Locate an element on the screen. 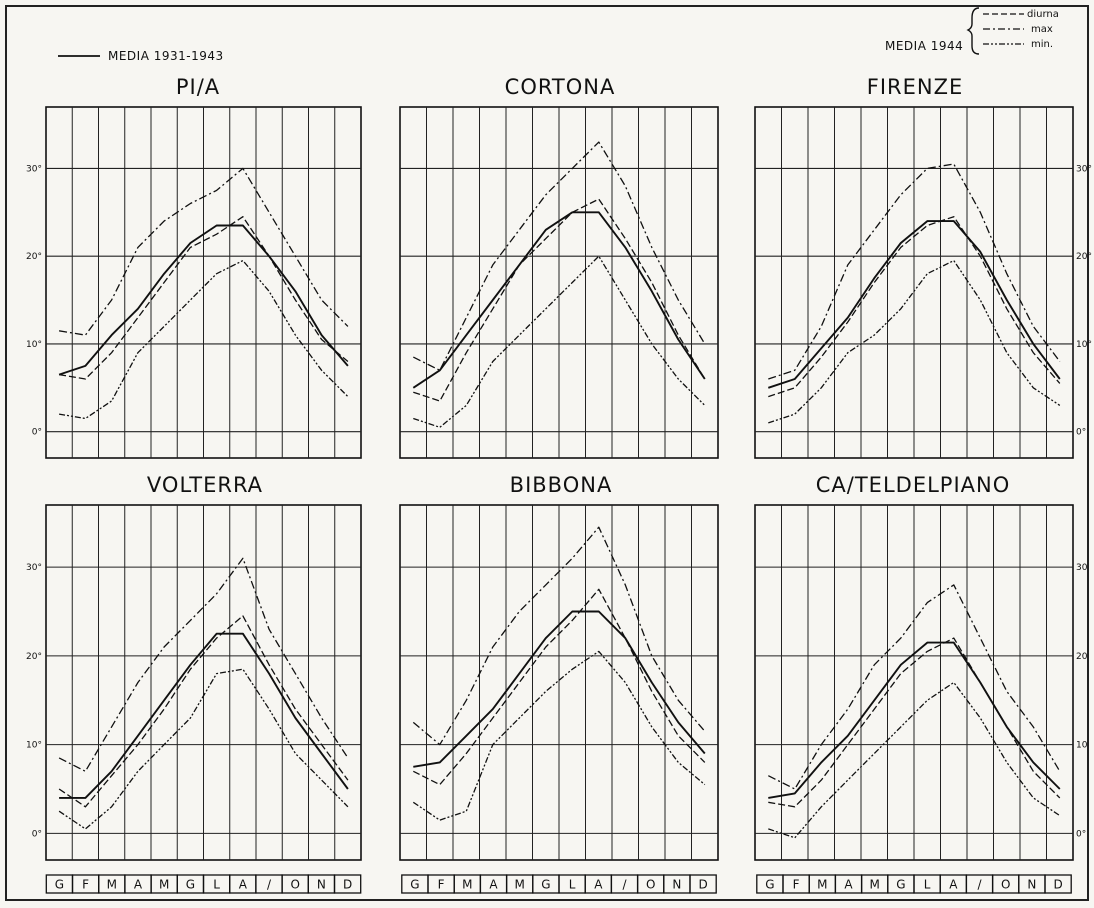 This screenshot has height=908, width=1094. chart-panel: PI/A 0° 10° 20° 30° is located at coordinates (194, 267).